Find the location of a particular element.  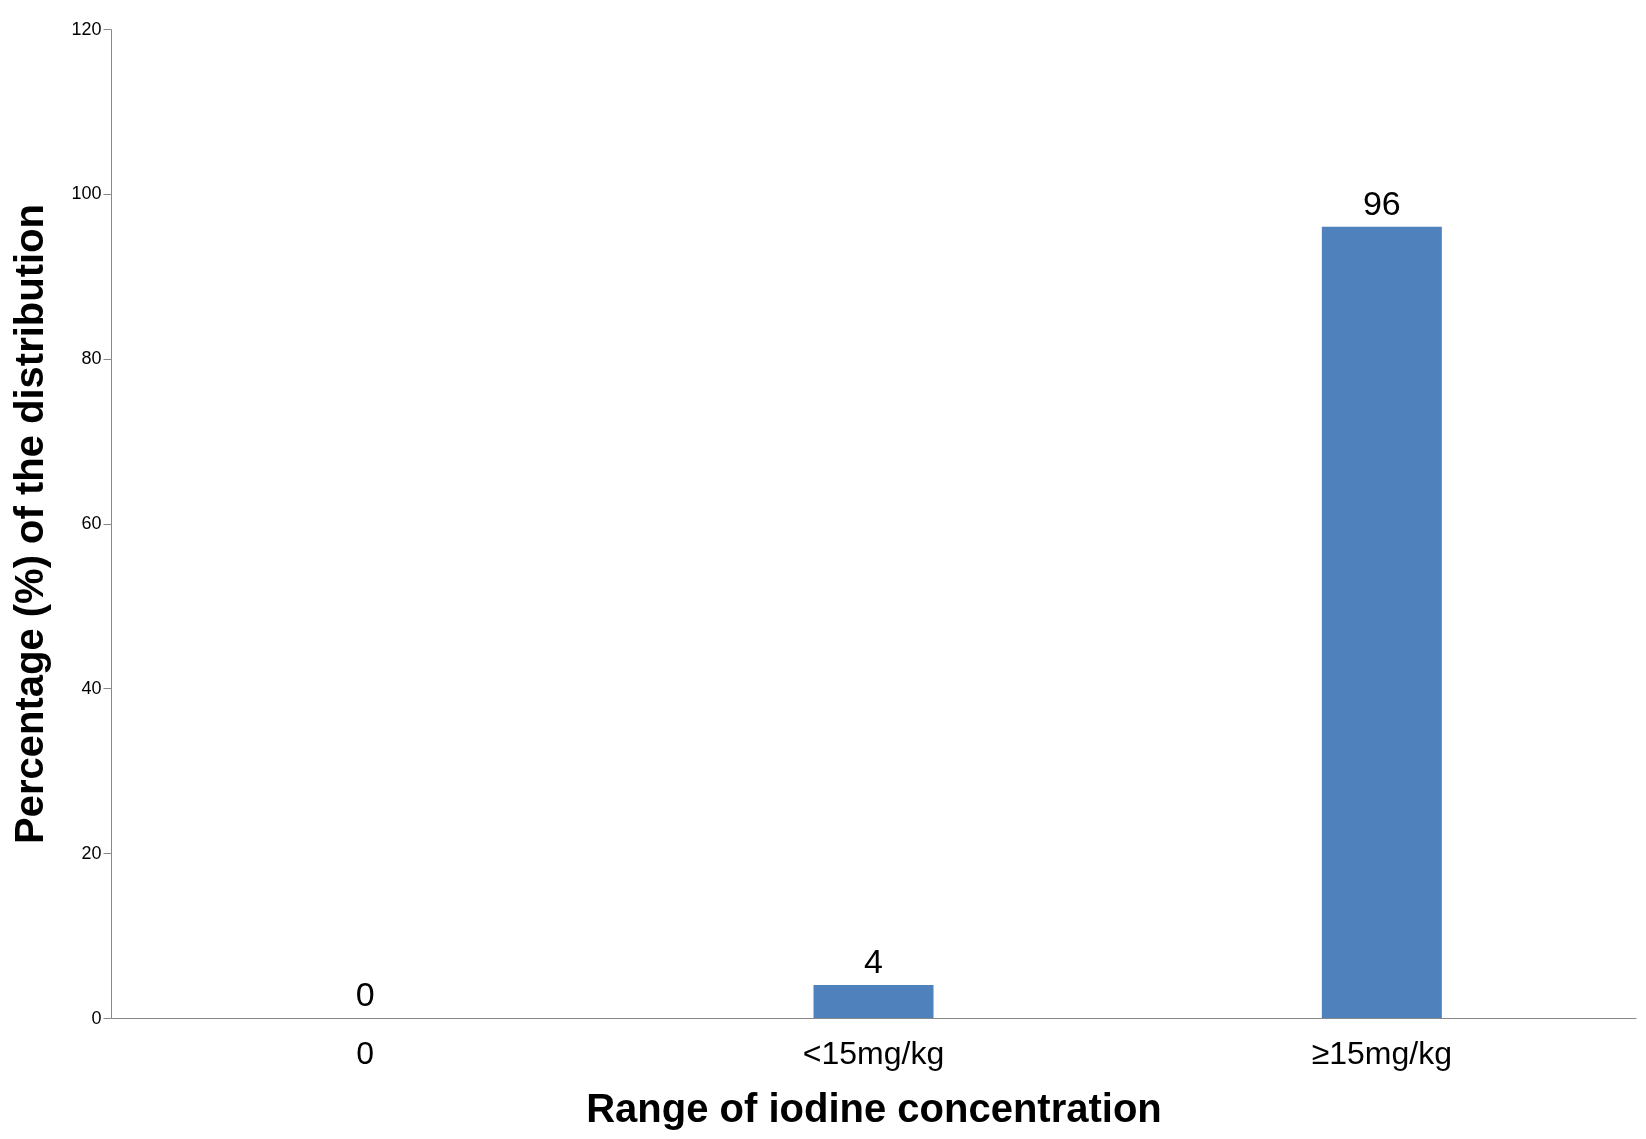

y-tick-label: 20 is located at coordinates (91, 852).